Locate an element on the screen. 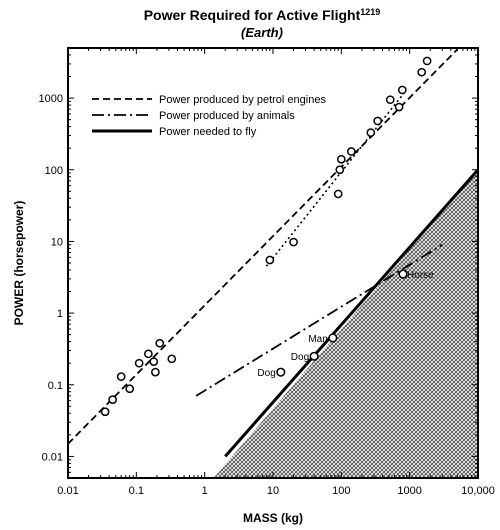 The width and height of the screenshot is (500, 530). y-tick-label: 100 is located at coordinates (54, 171).